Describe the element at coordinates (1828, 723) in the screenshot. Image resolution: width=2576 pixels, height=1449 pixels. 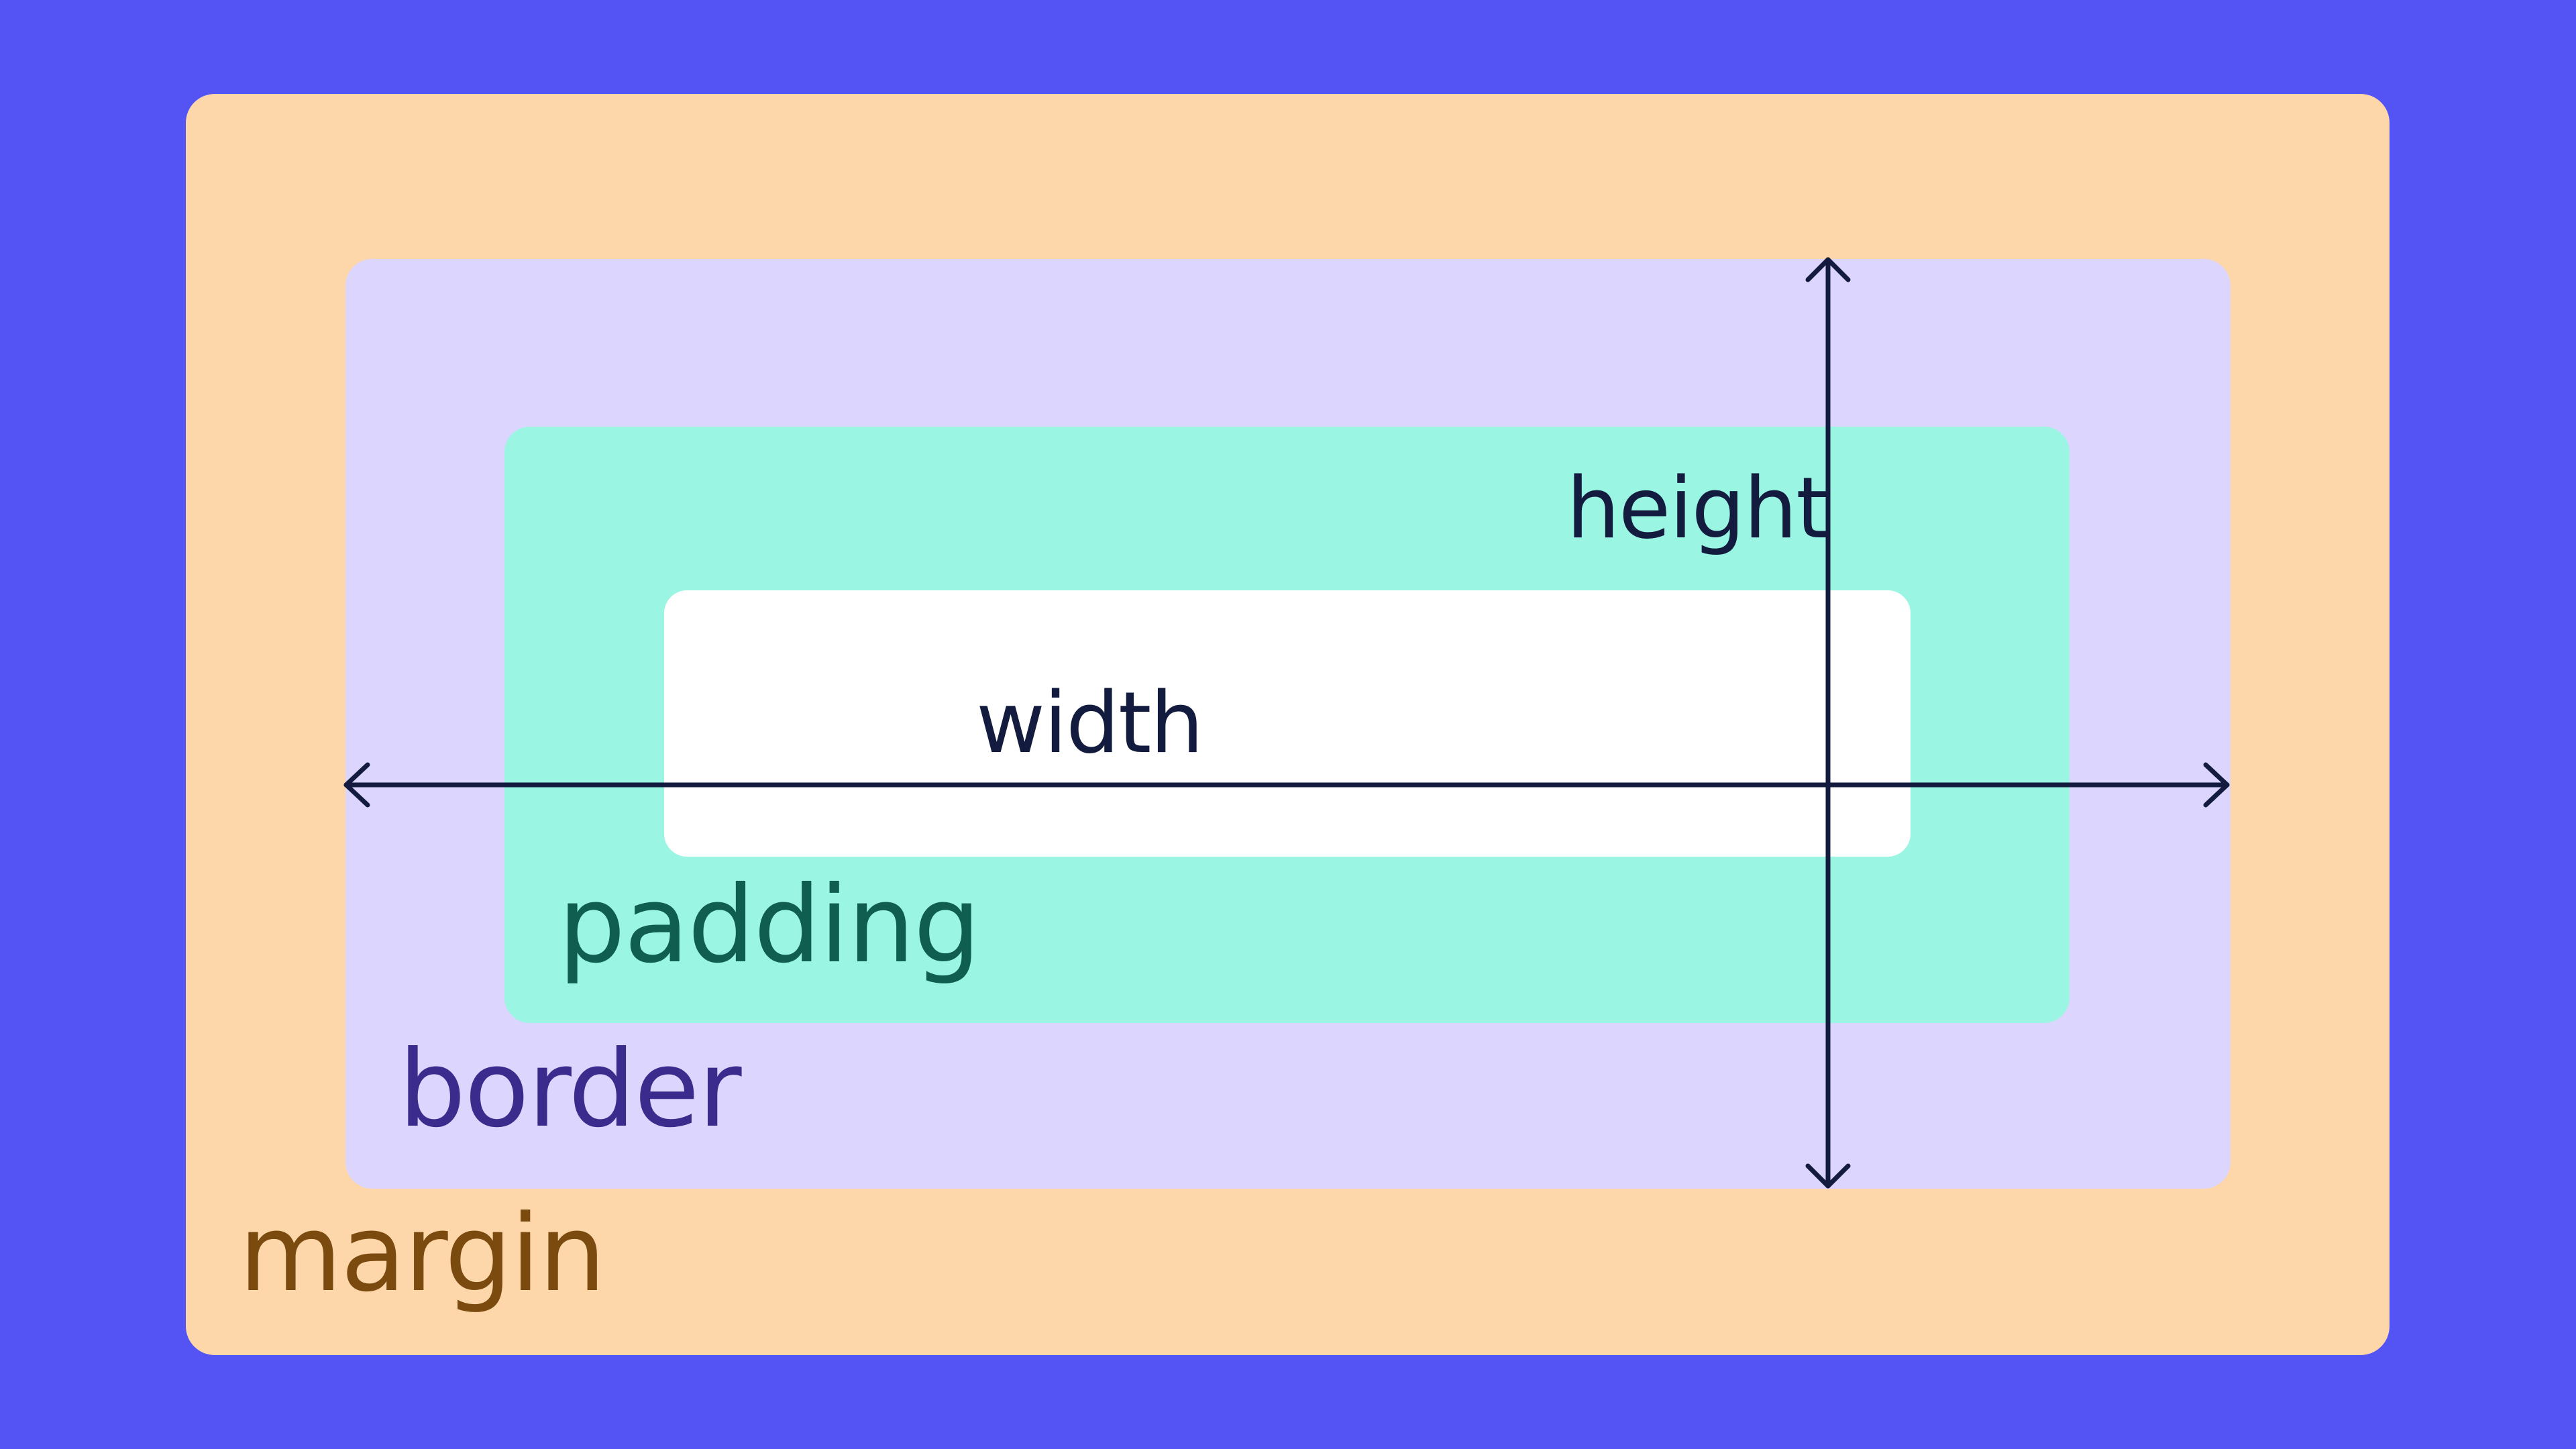
I see `height-arrow` at that location.